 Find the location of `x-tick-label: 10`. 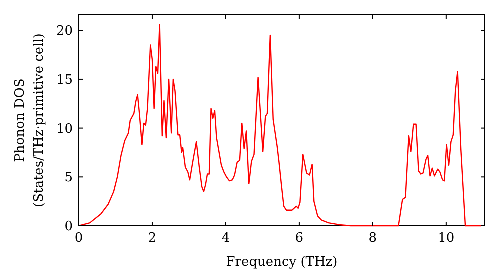

x-tick-label: 10 is located at coordinates (446, 238).